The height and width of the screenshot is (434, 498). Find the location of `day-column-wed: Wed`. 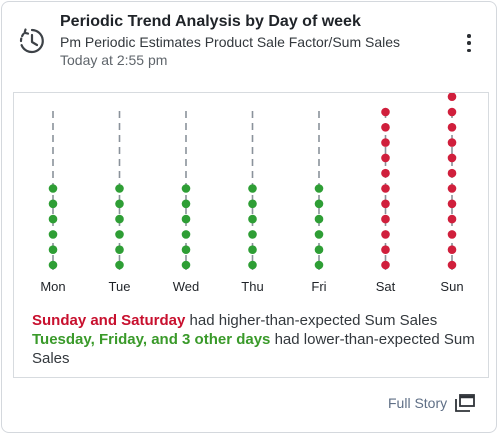

day-column-wed: Wed is located at coordinates (186, 202).